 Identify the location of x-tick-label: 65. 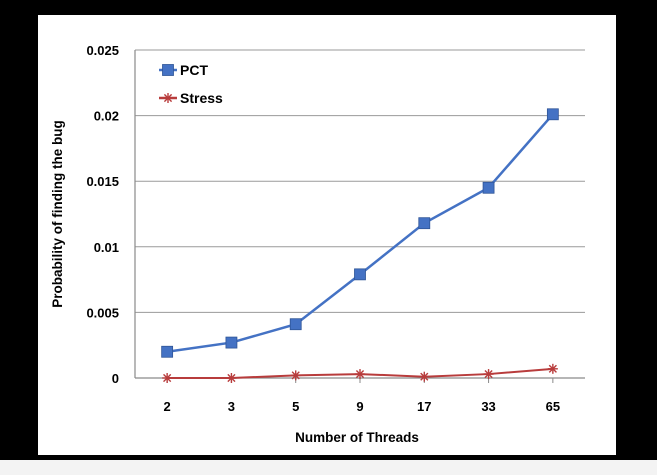
(553, 406).